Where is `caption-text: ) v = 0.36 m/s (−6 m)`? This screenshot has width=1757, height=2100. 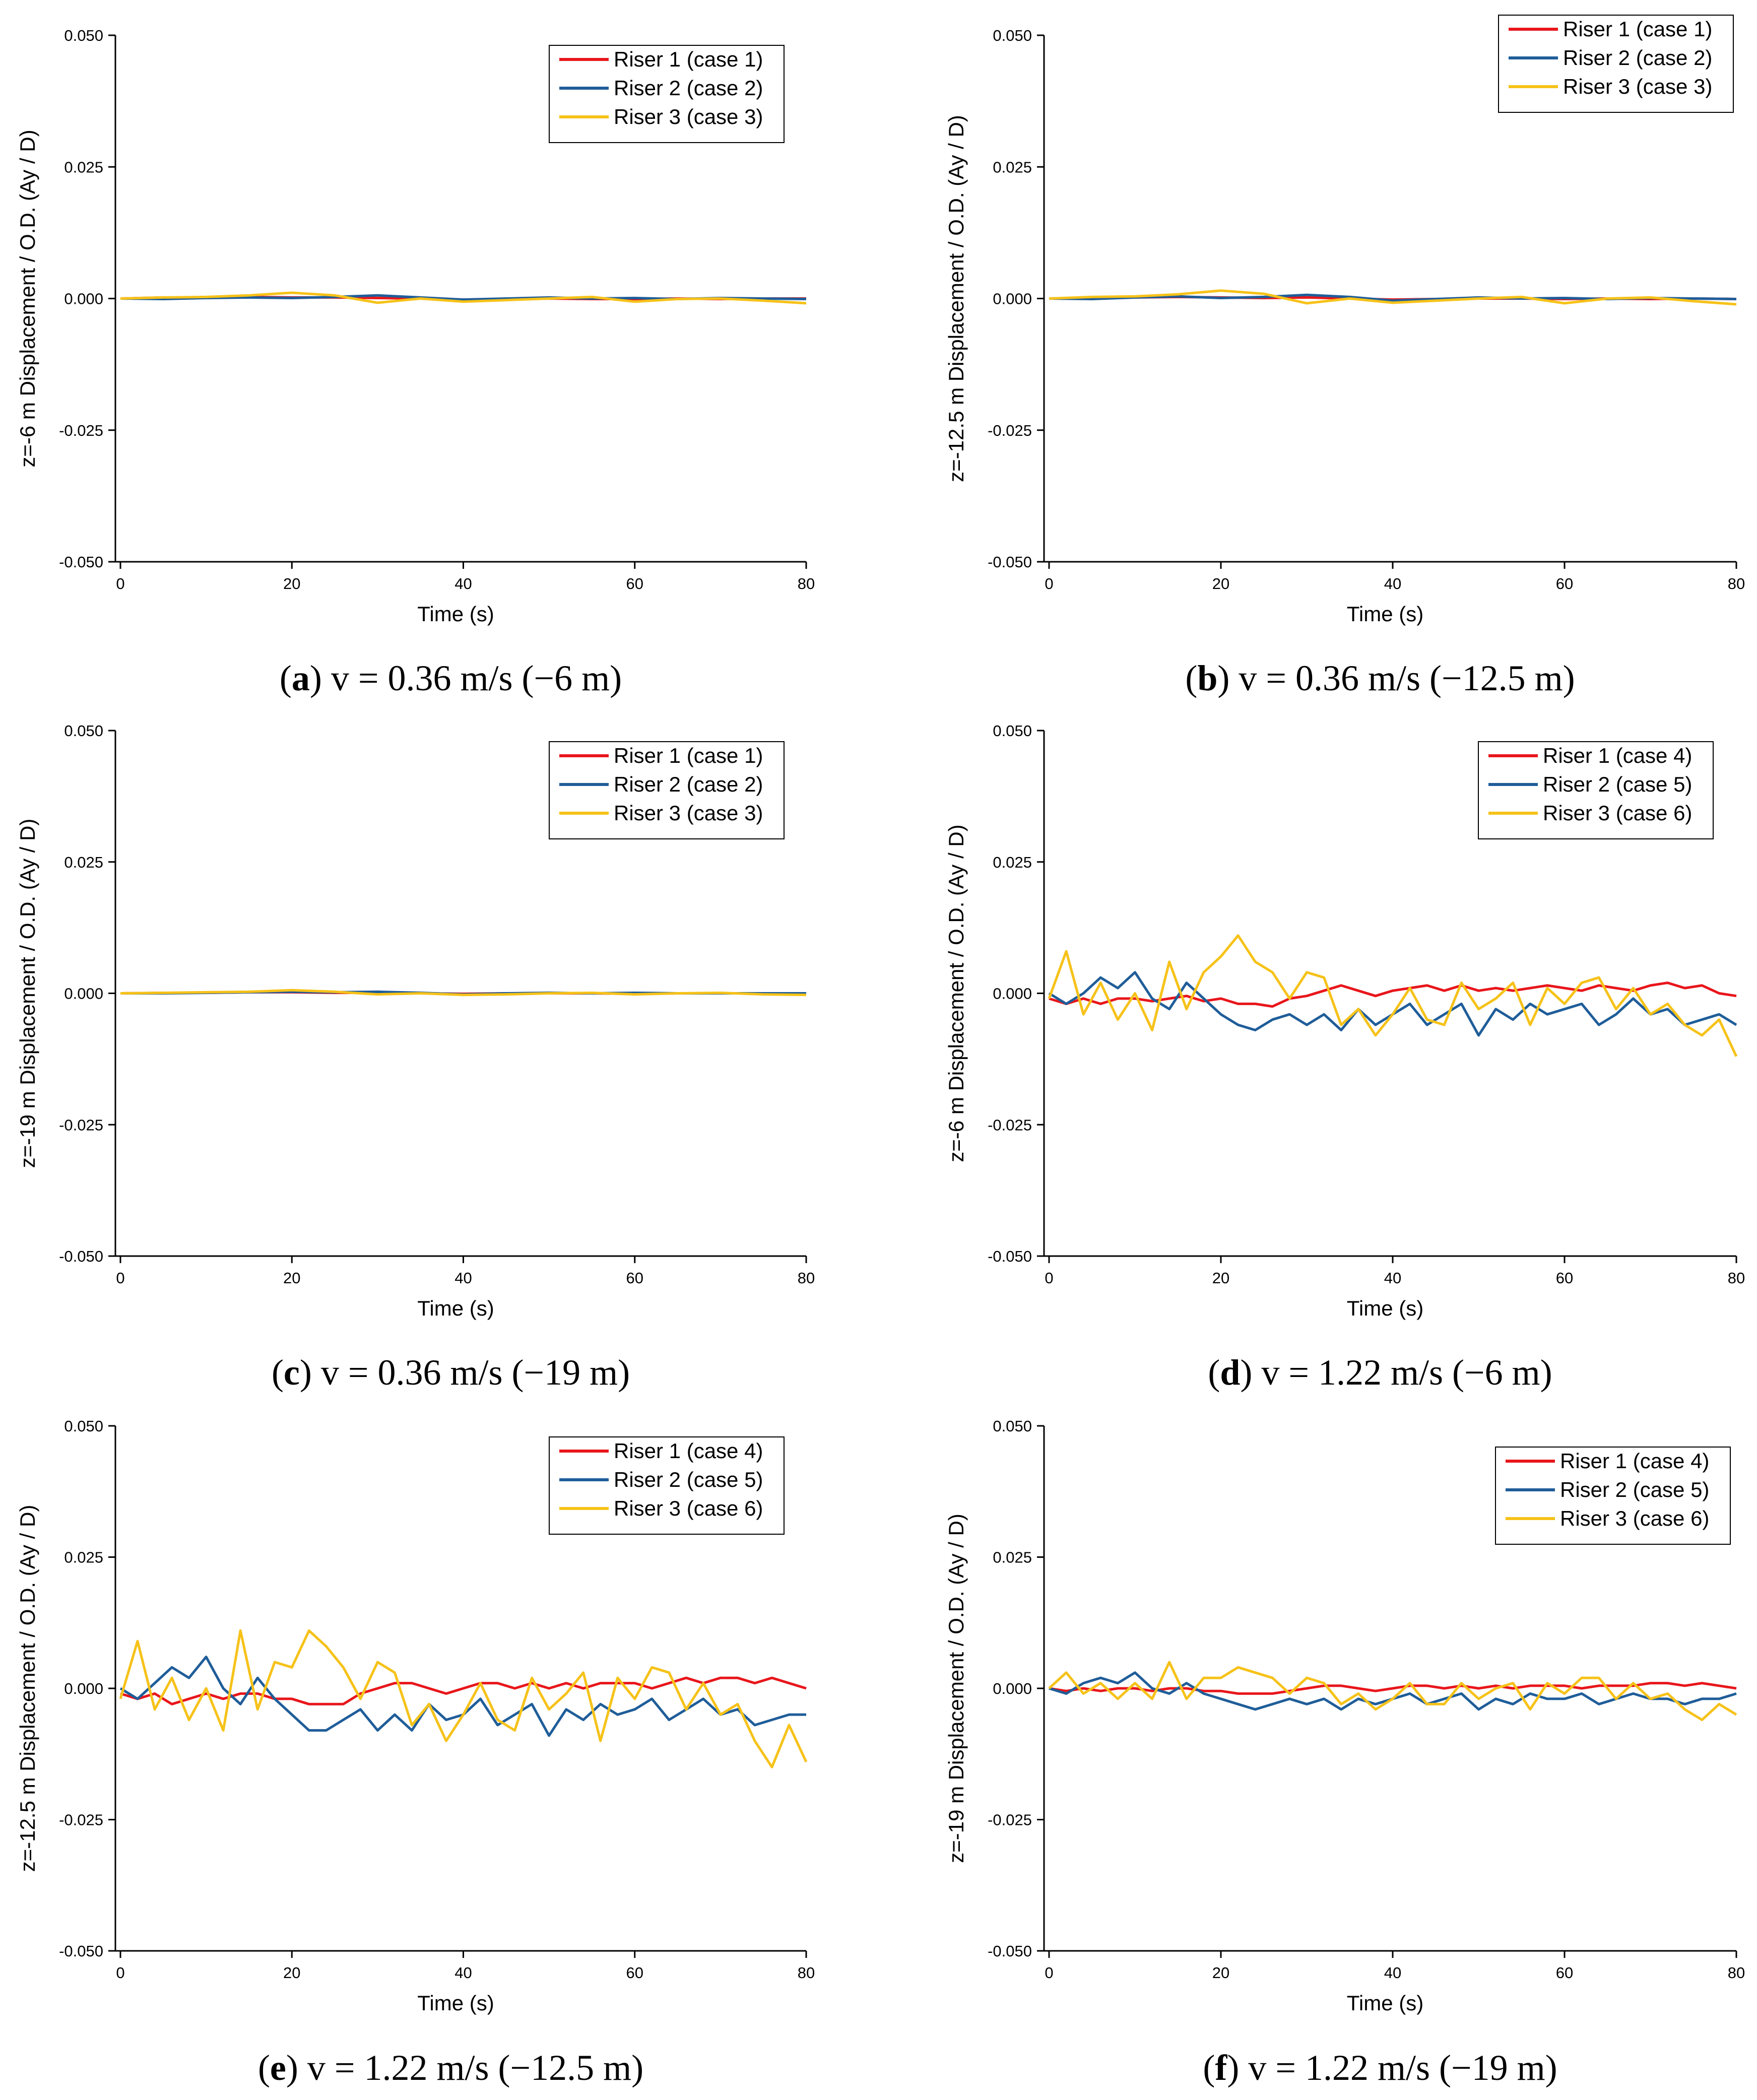 caption-text: ) v = 0.36 m/s (−6 m) is located at coordinates (466, 678).